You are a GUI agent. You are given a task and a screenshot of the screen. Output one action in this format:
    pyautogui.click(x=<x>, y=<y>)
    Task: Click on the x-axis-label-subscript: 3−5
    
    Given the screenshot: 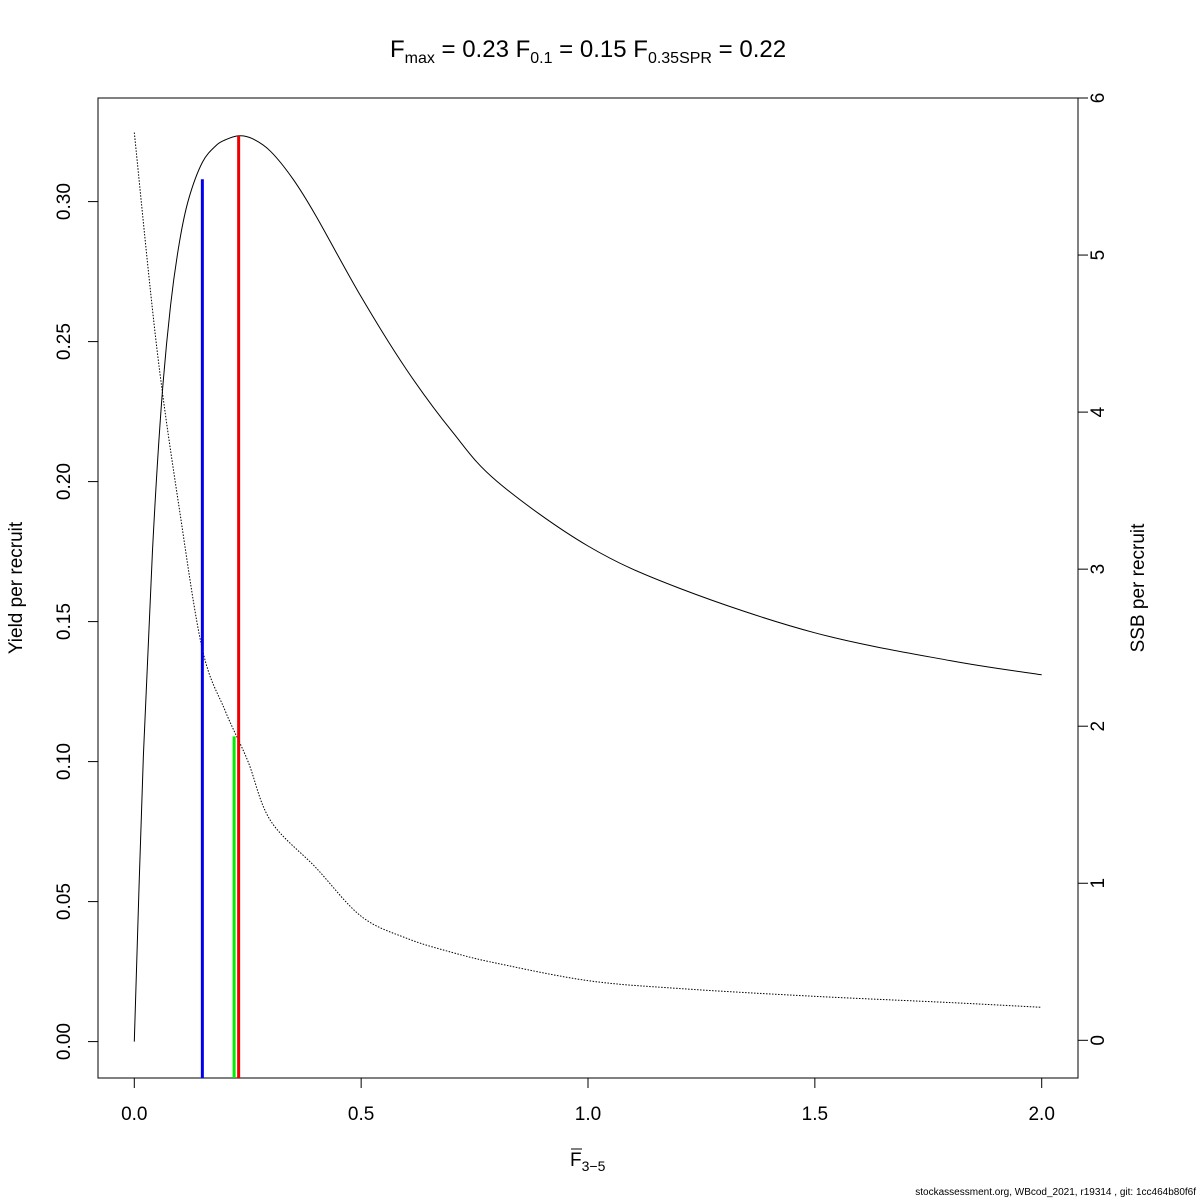 What is the action you would take?
    pyautogui.click(x=594, y=1166)
    